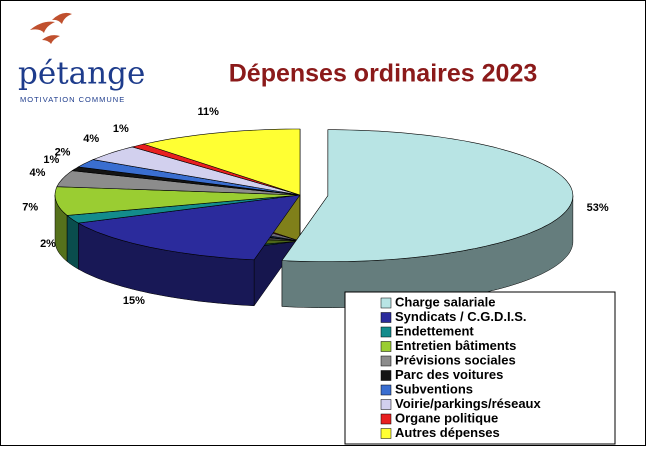 This screenshot has height=451, width=646. I want to click on legend-label: Autres dépenses, so click(447, 432).